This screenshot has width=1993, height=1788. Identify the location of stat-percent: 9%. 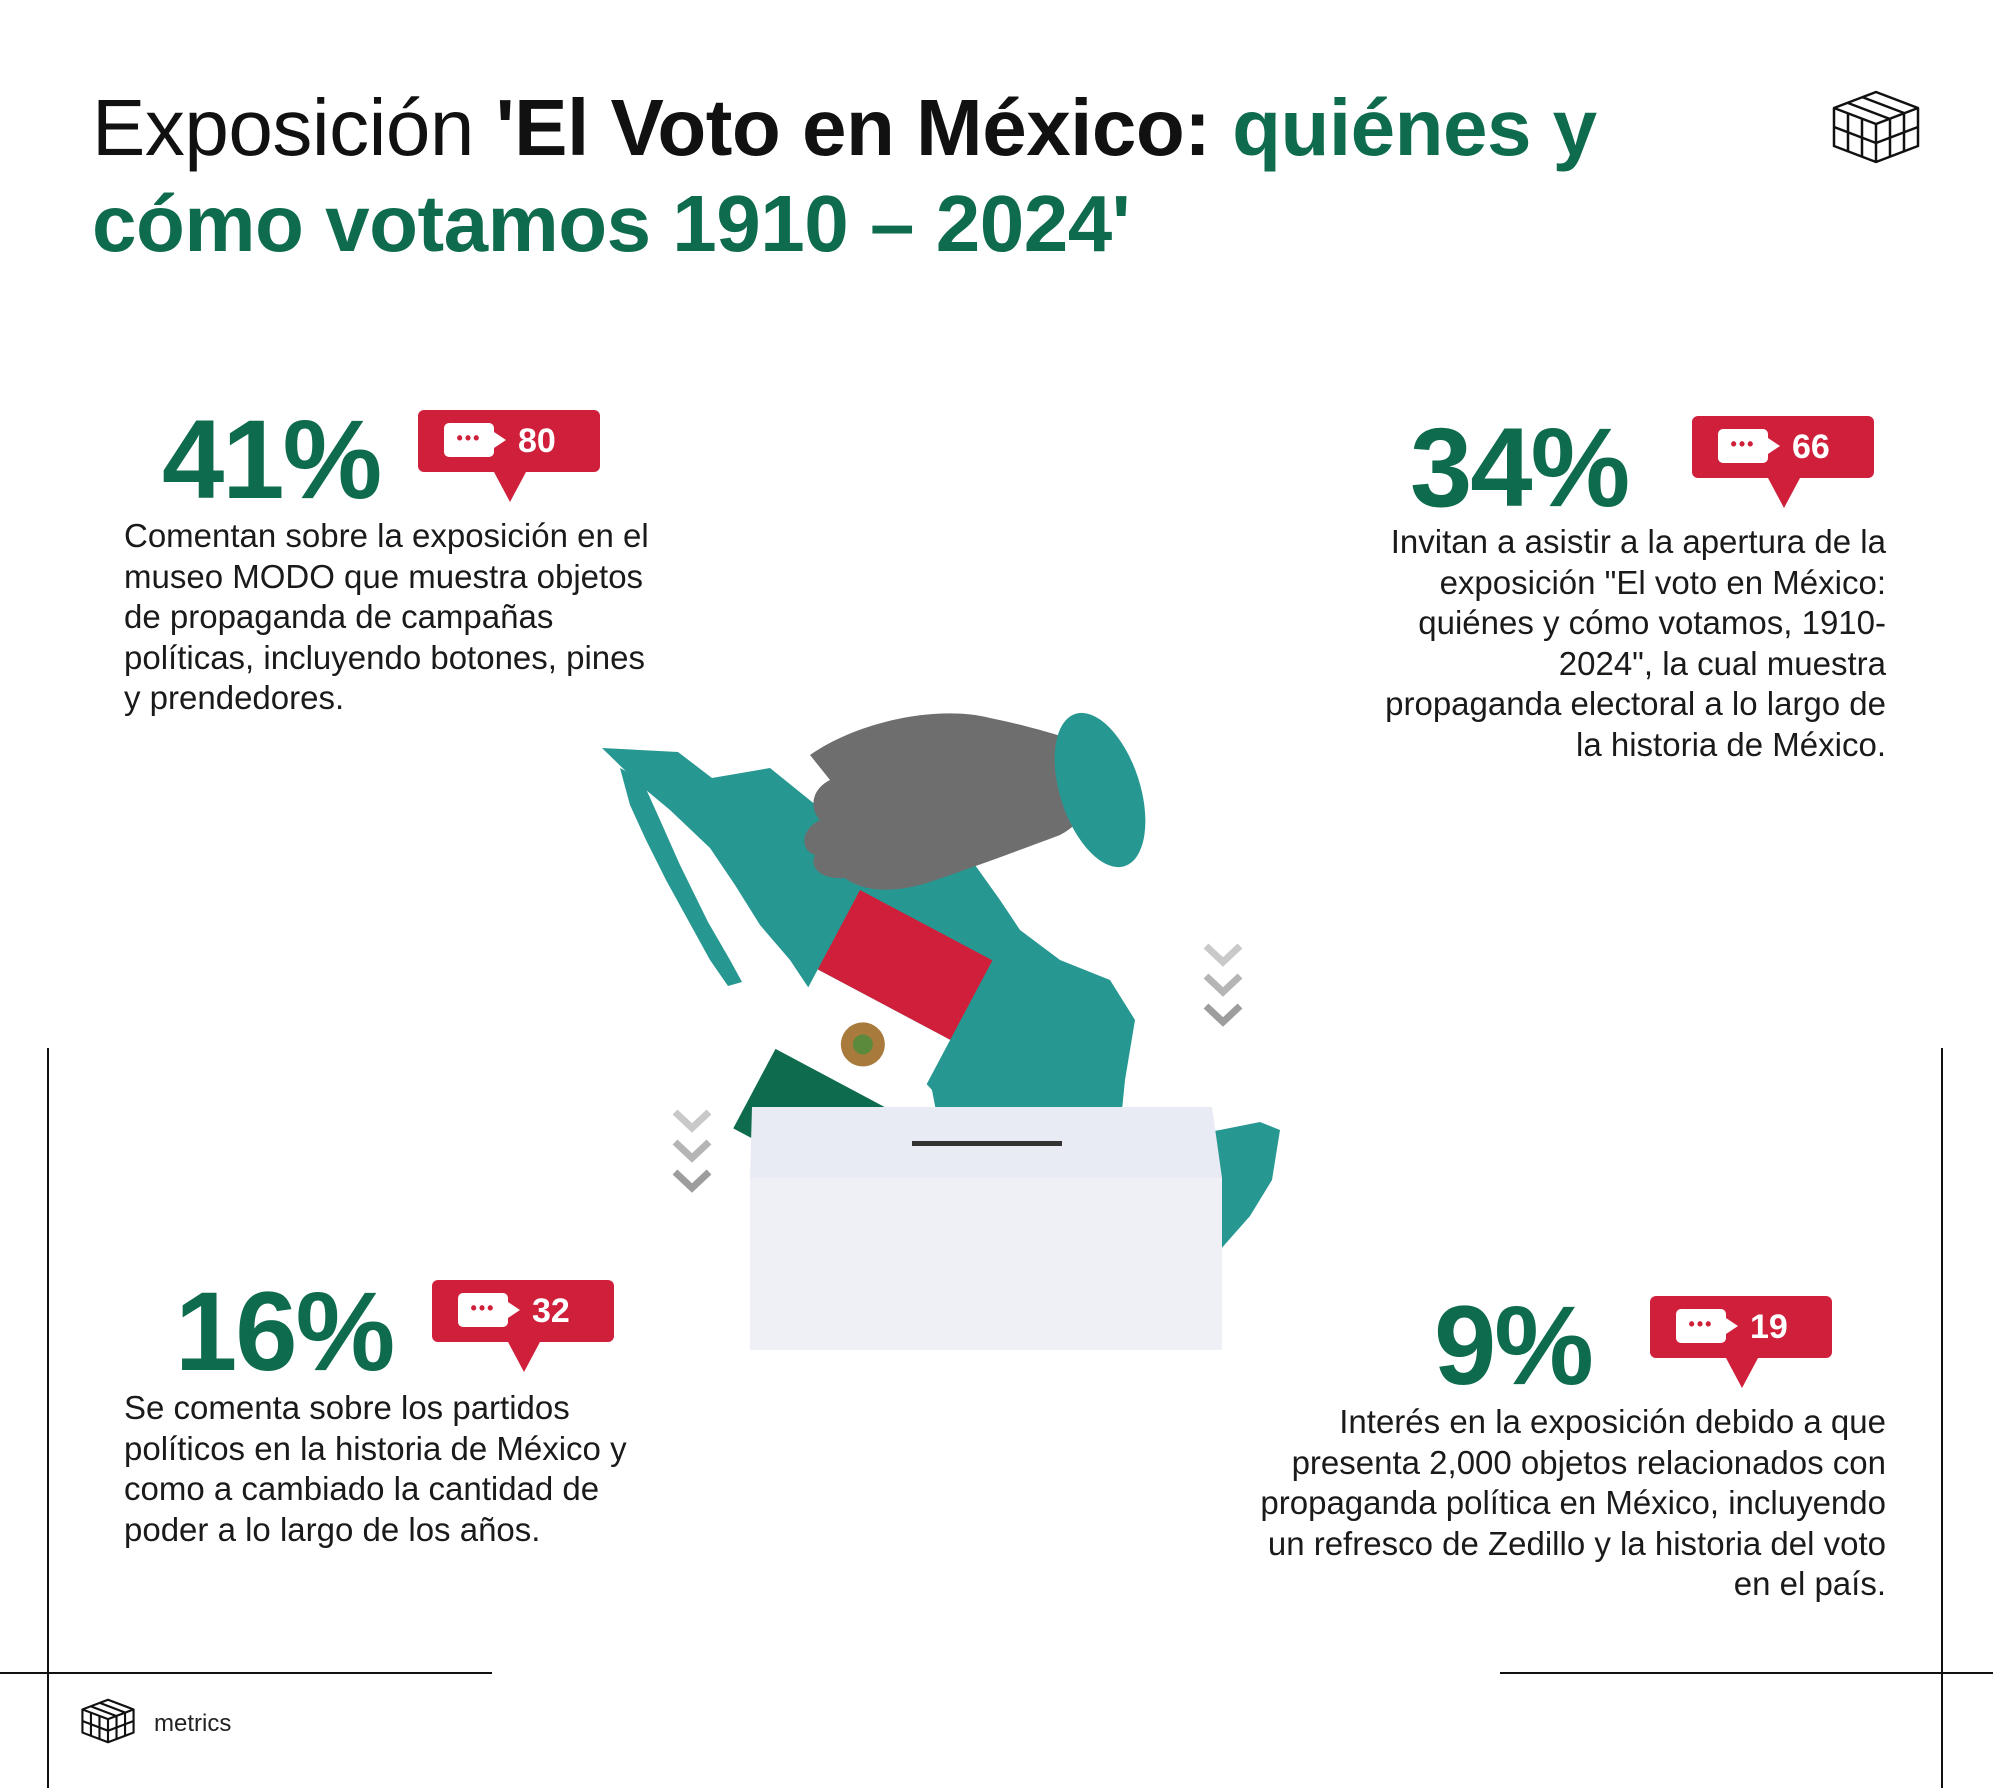
(1514, 1345).